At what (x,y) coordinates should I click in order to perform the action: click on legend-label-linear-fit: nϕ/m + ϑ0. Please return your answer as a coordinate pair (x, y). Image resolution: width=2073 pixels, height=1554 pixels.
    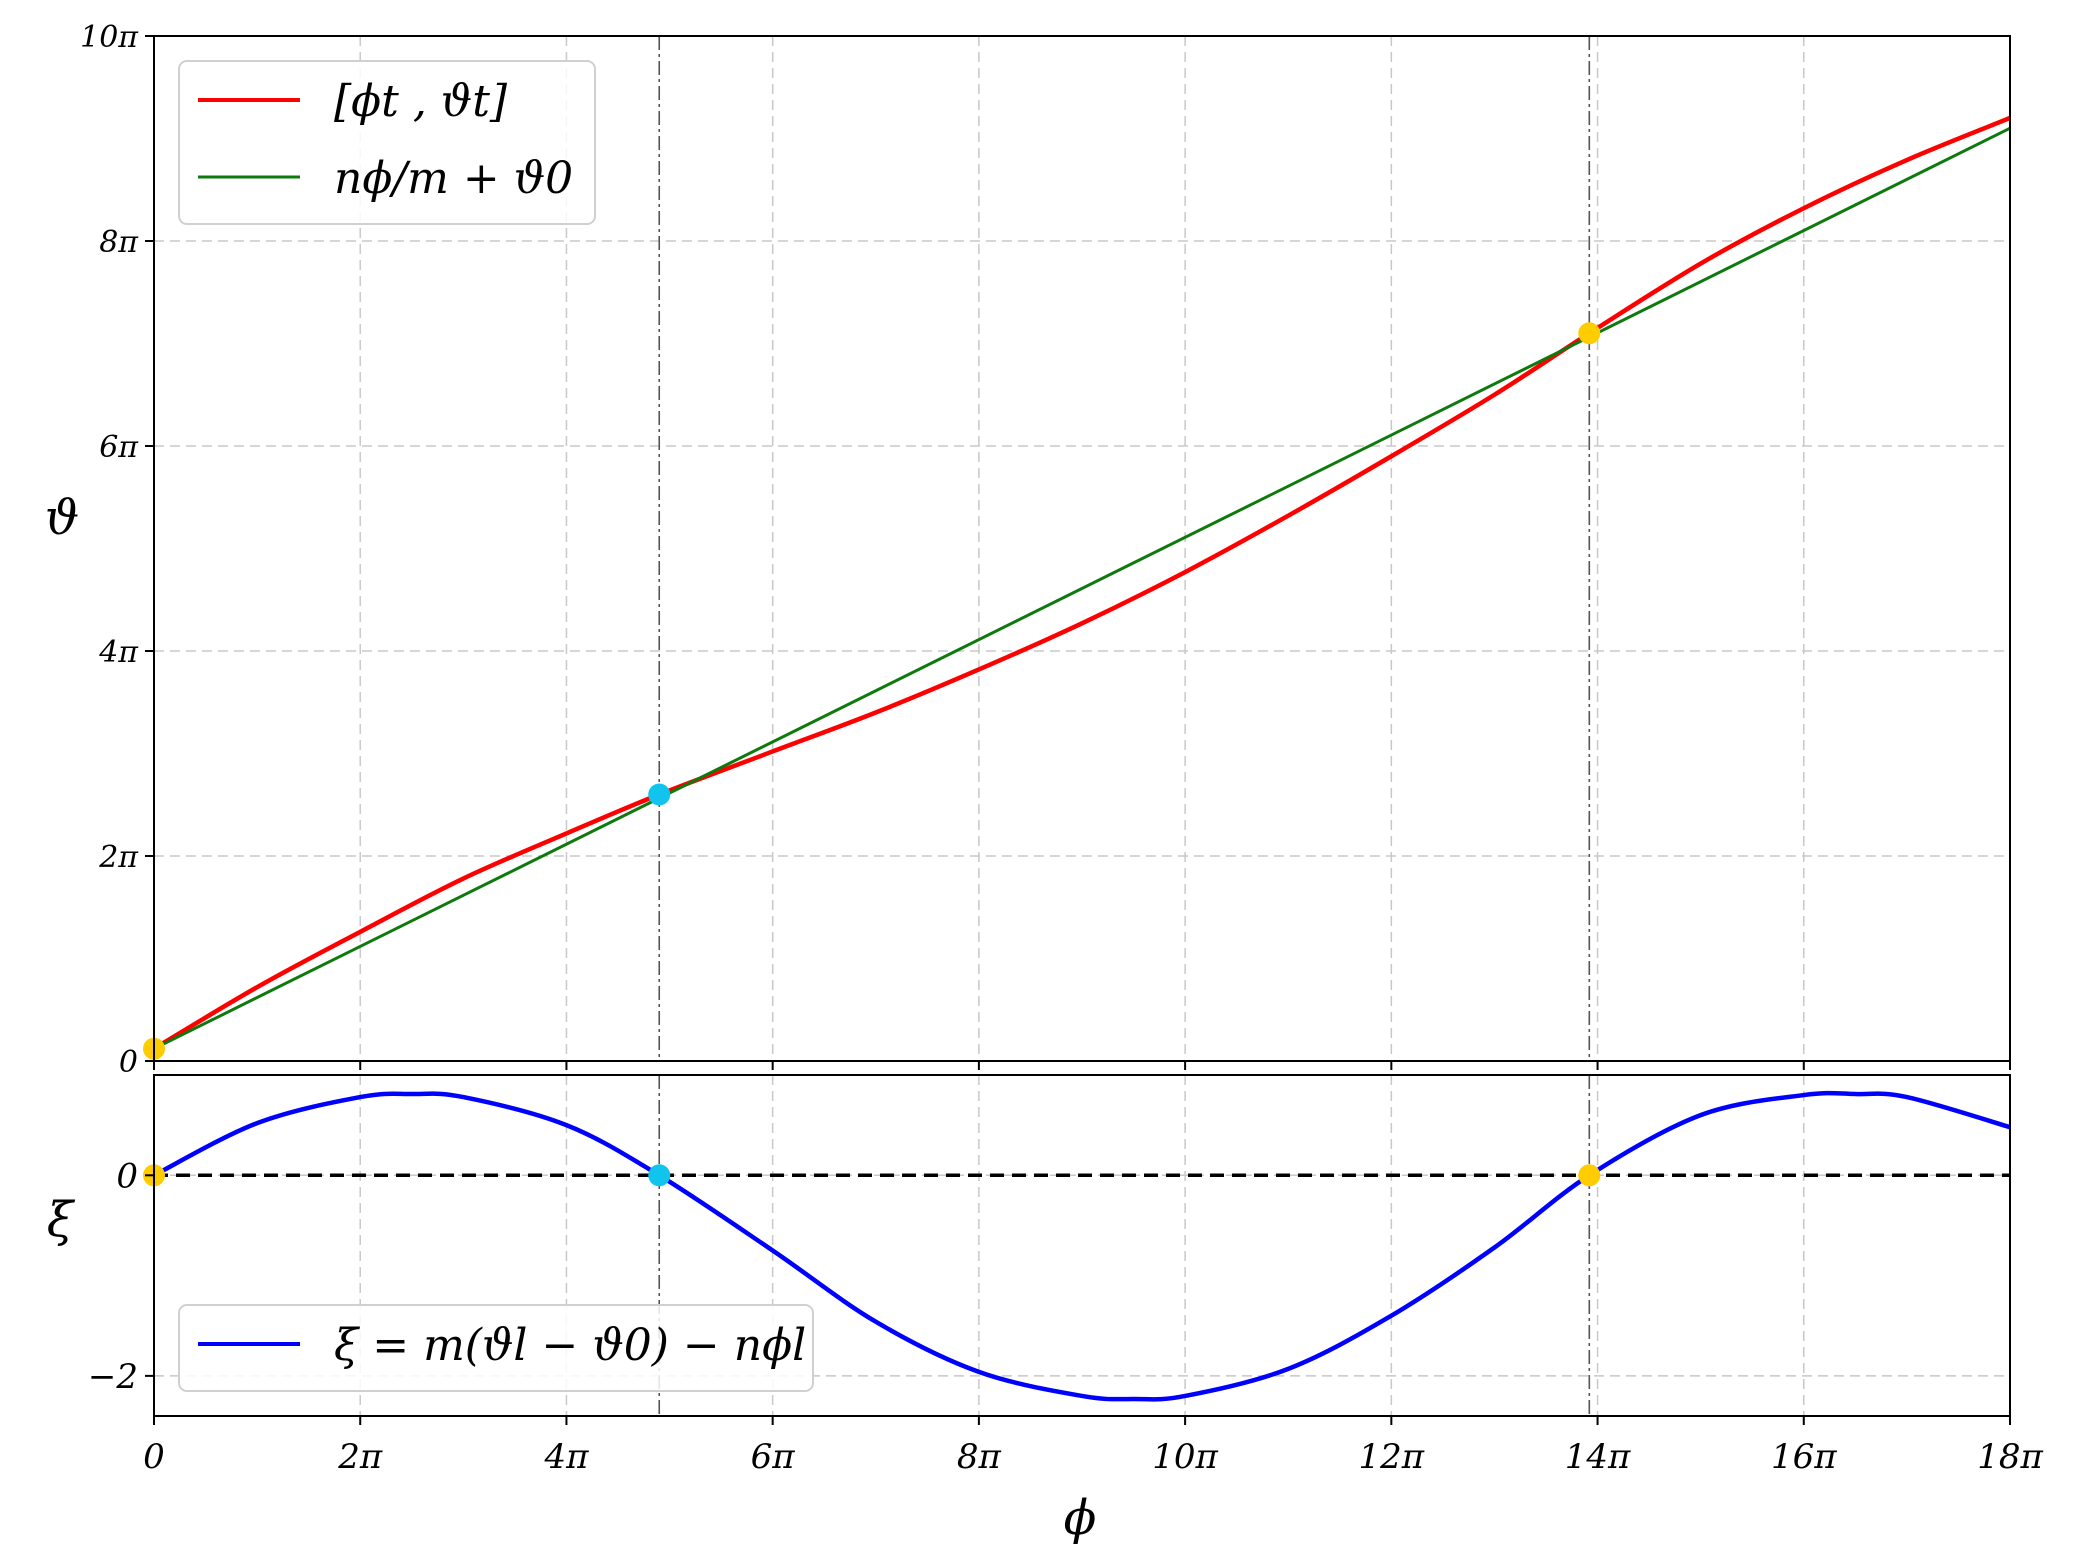
    Looking at the image, I should click on (453, 178).